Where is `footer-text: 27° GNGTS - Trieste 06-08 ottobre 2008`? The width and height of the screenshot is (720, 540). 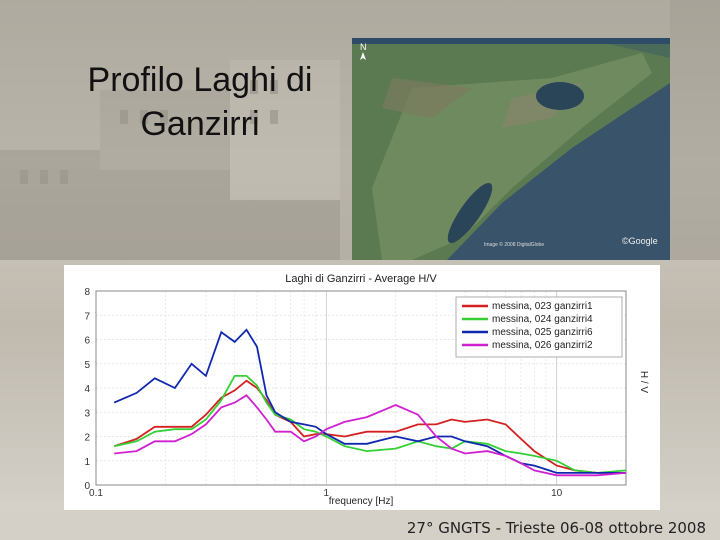
footer-text: 27° GNGTS - Trieste 06-08 ottobre 2008 is located at coordinates (556, 528).